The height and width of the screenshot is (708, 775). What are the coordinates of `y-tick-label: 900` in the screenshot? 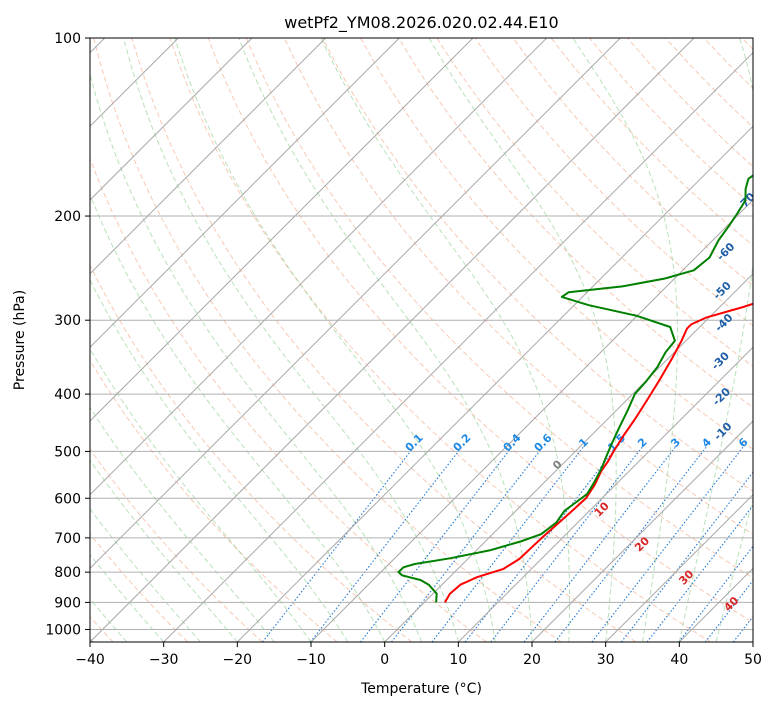 It's located at (67, 603).